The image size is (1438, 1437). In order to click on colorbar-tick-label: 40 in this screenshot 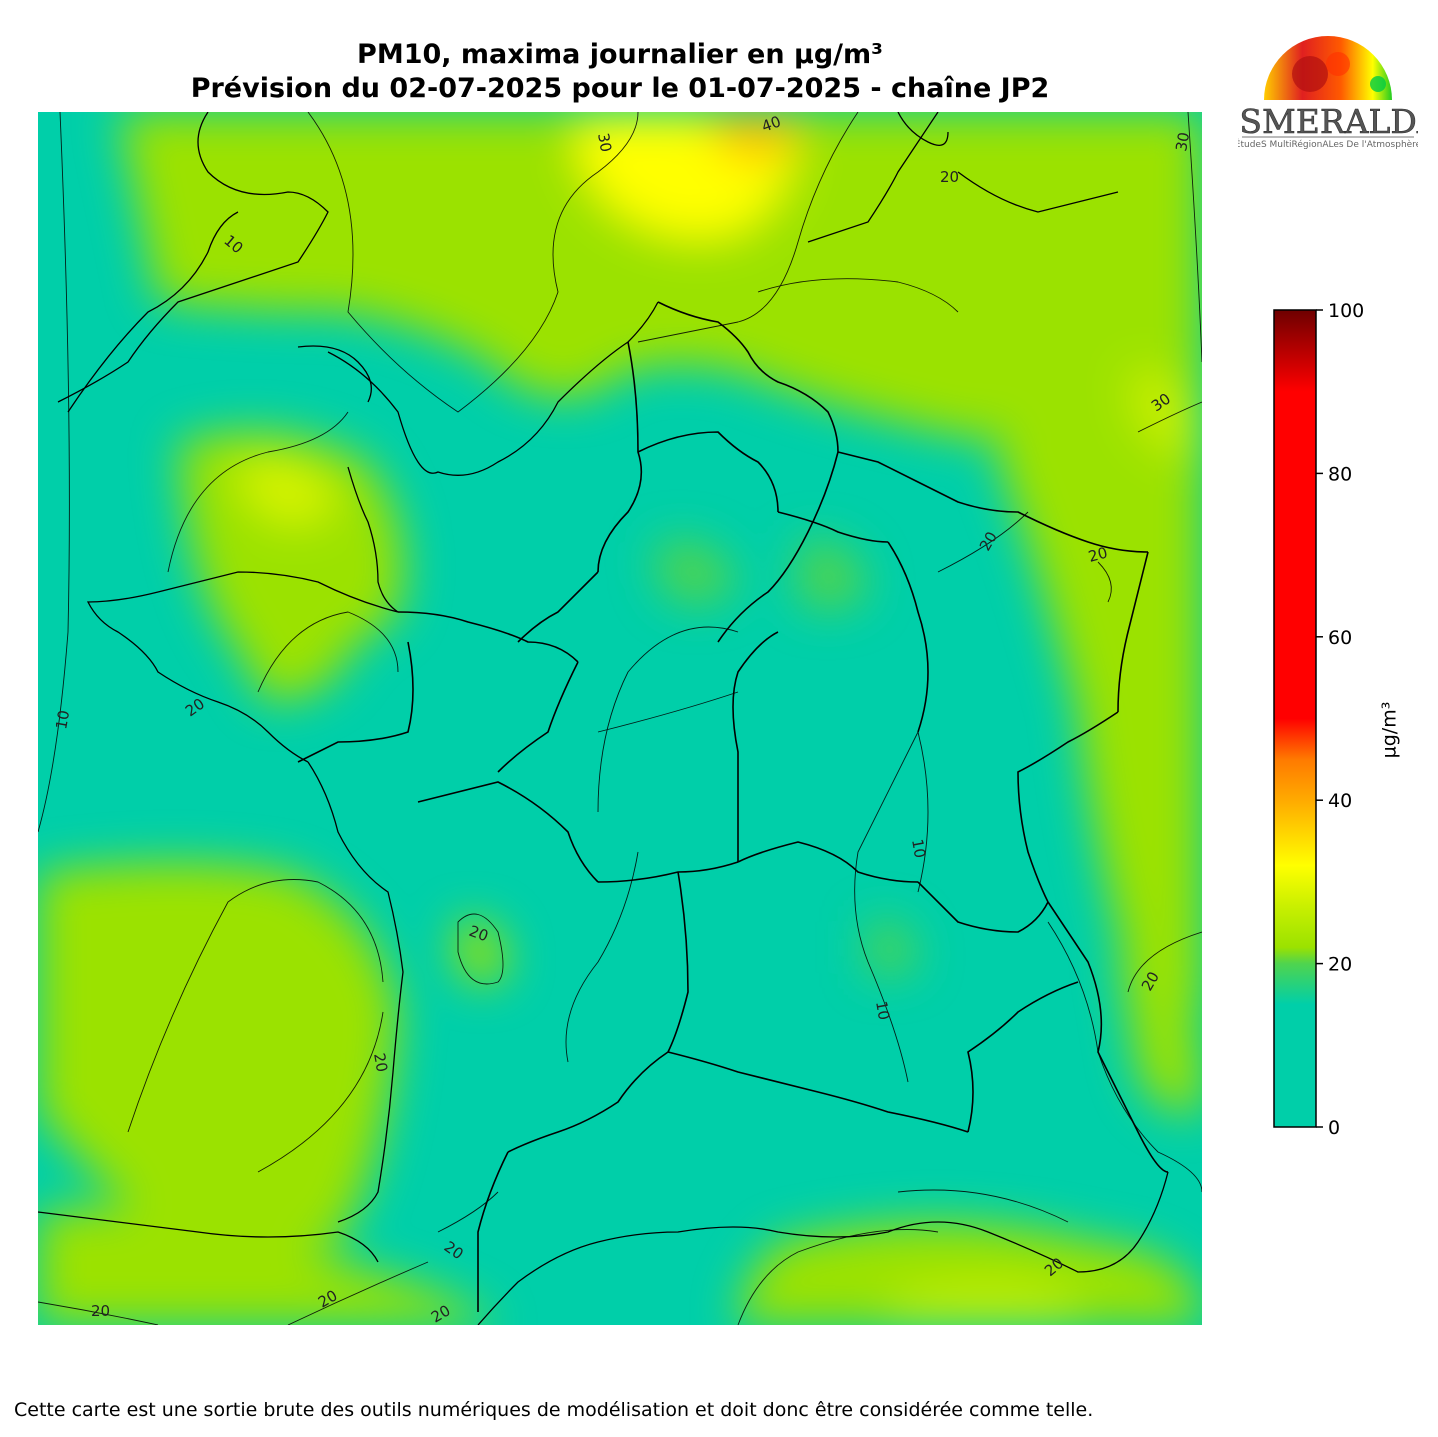, I will do `click(1340, 801)`.